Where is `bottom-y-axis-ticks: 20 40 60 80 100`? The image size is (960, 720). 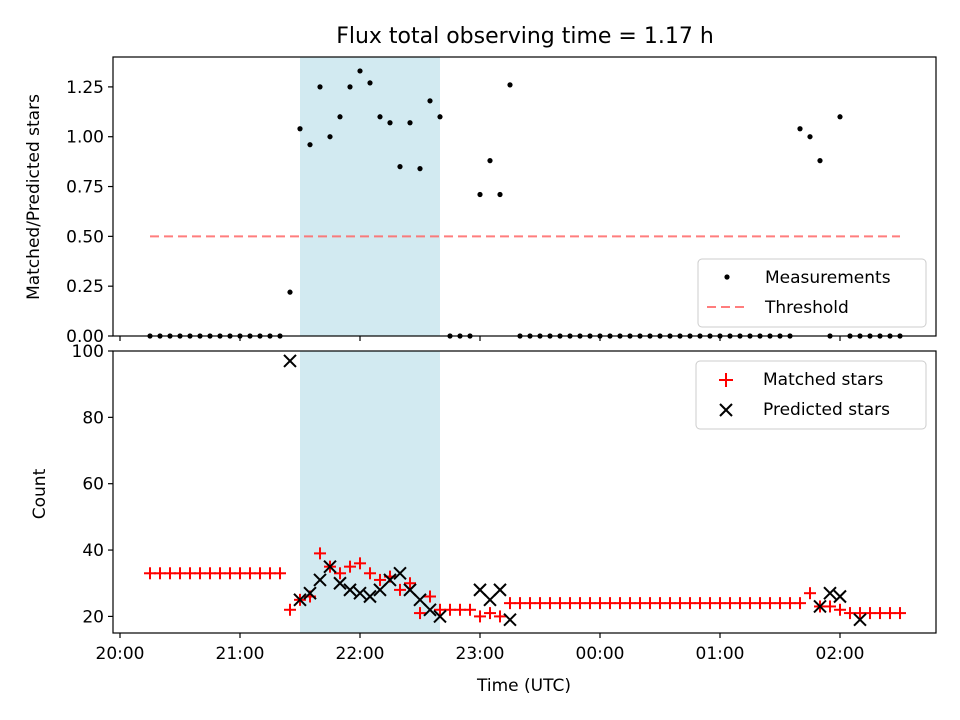
bottom-y-axis-ticks: 20 40 60 80 100 is located at coordinates (92, 484).